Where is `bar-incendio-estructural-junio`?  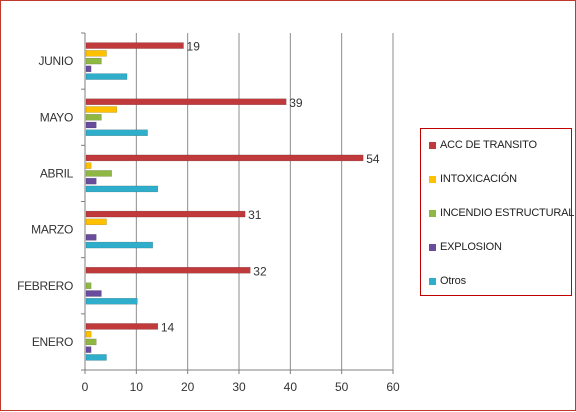 bar-incendio-estructural-junio is located at coordinates (93, 61).